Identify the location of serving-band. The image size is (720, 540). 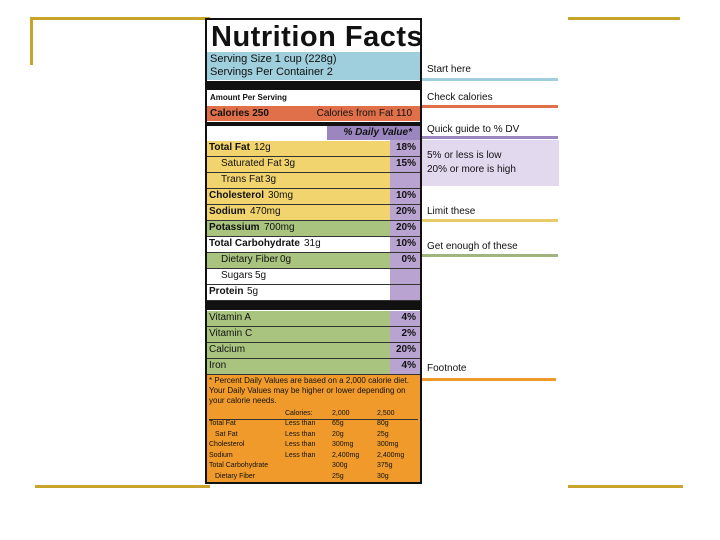
(313, 66).